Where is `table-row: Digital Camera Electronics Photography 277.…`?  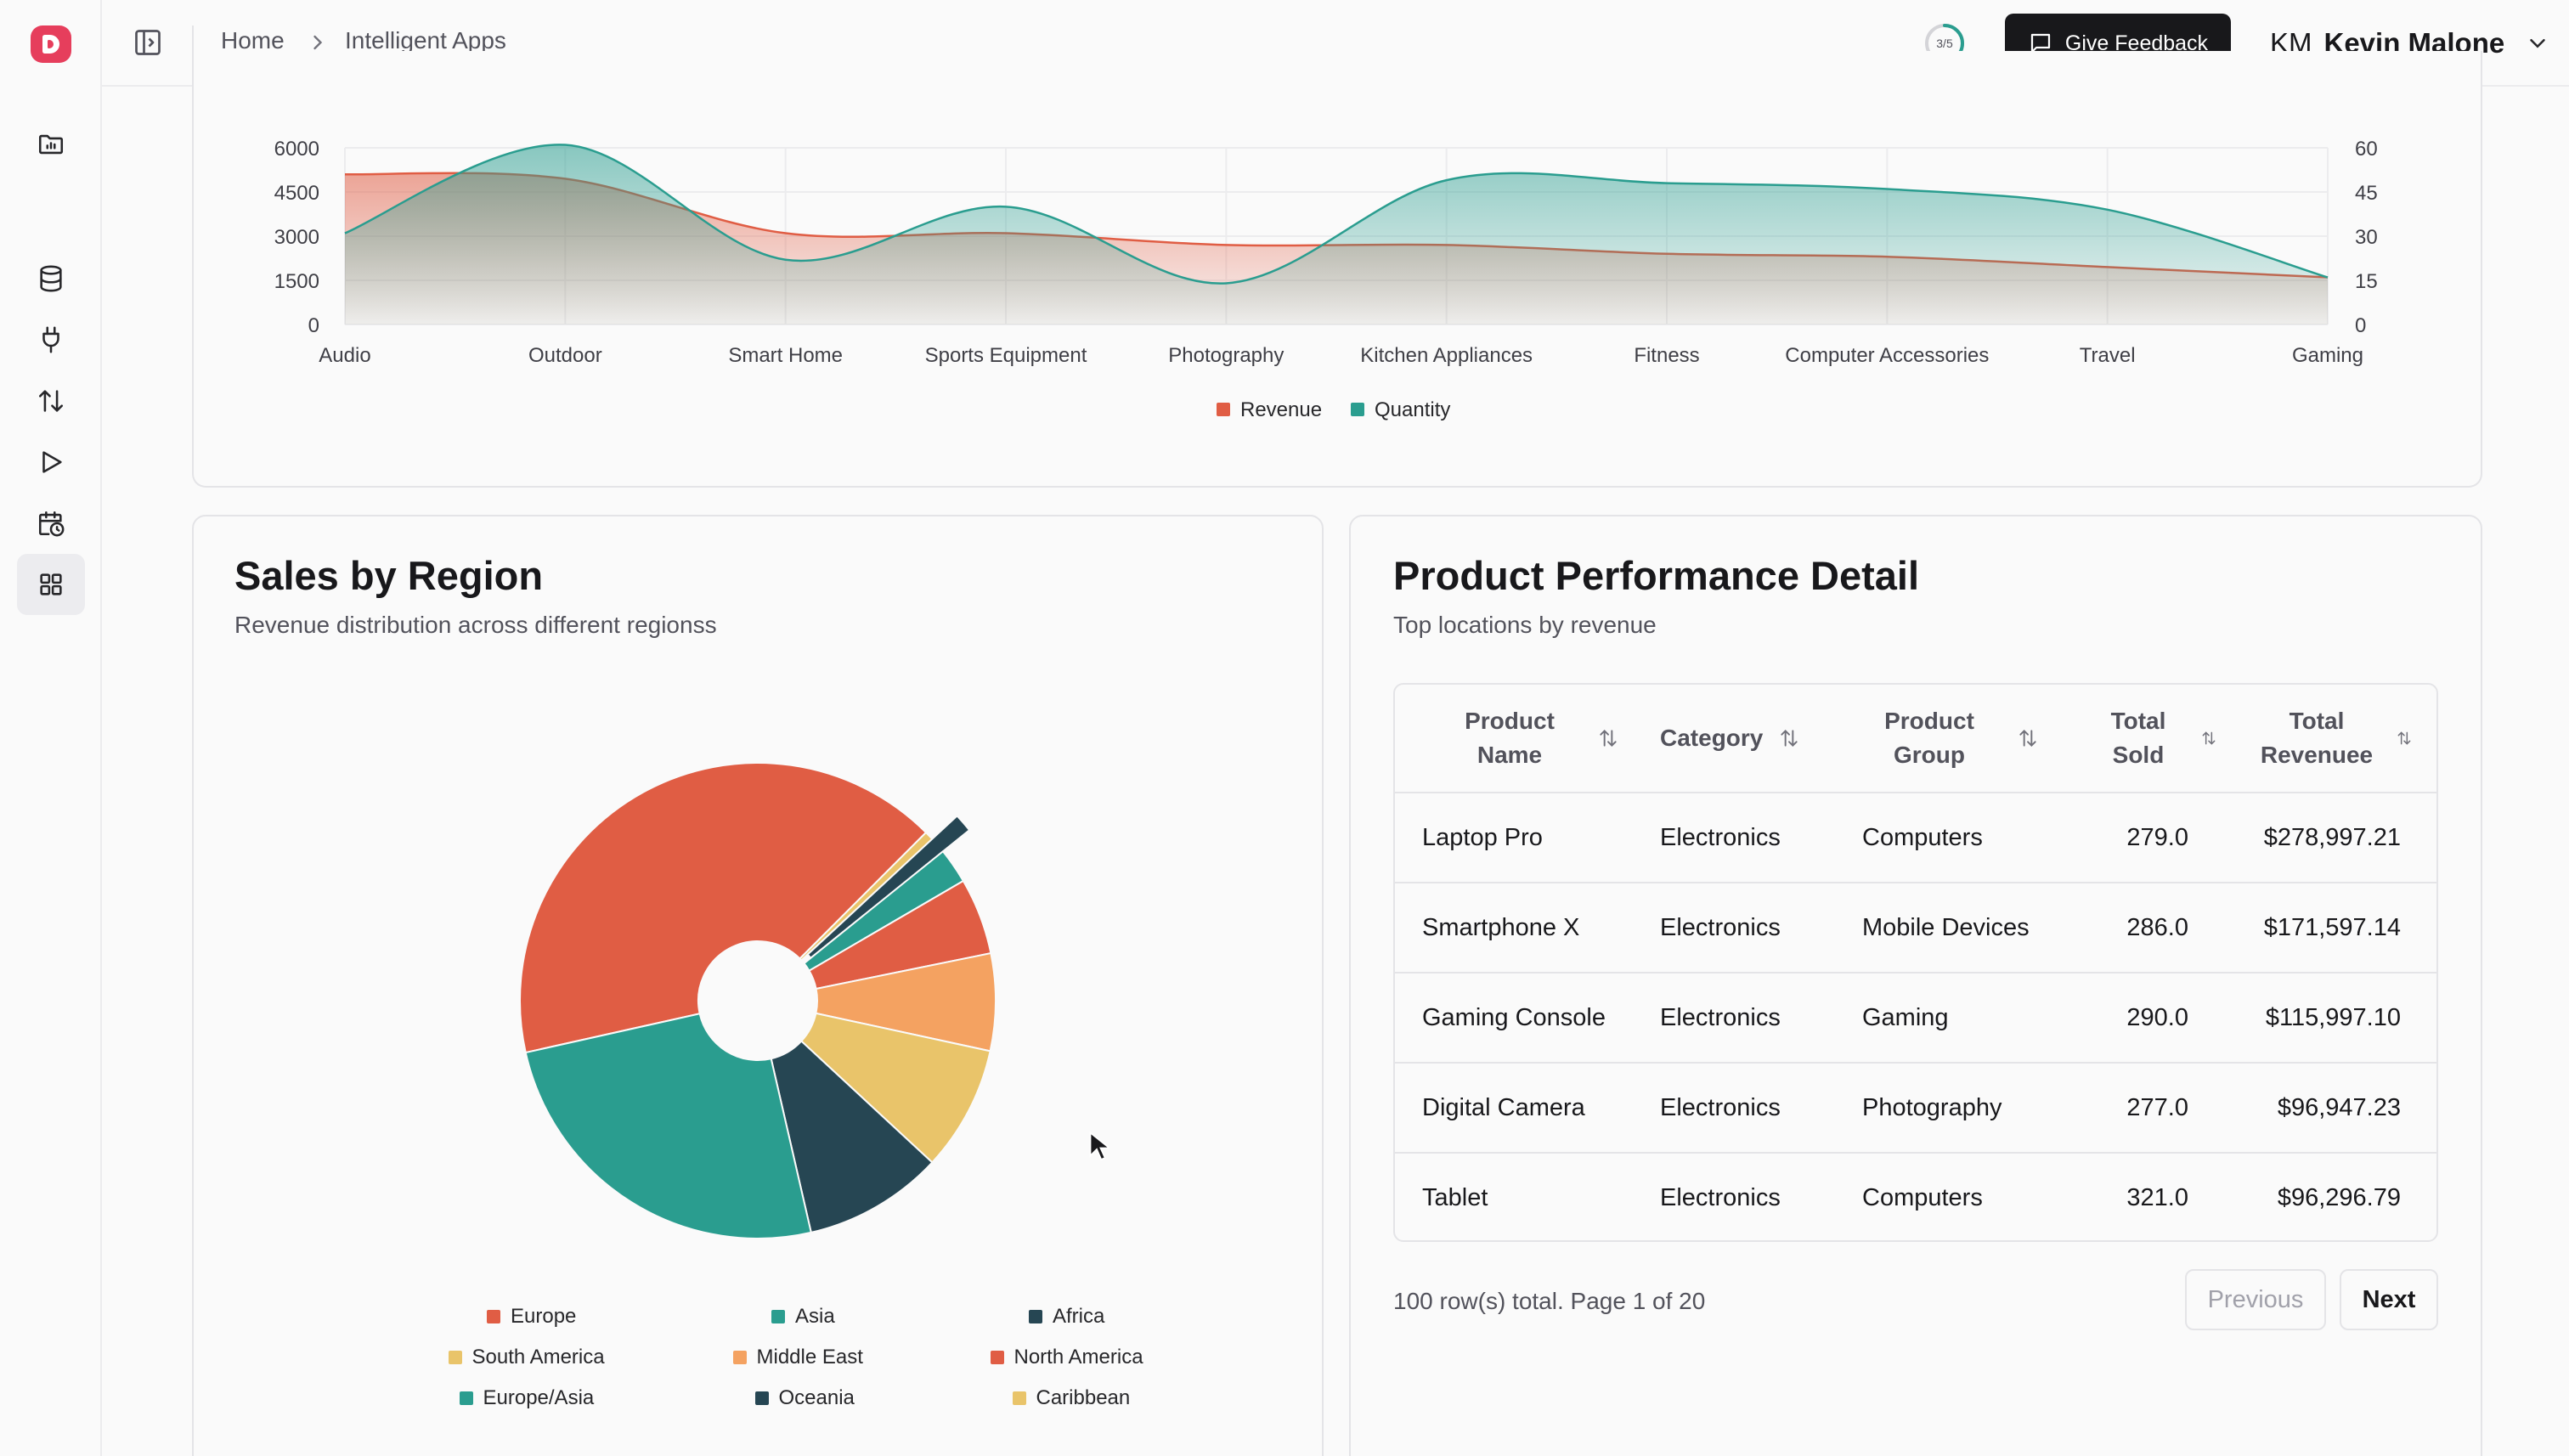 table-row: Digital Camera Electronics Photography 277.… is located at coordinates (1915, 1107).